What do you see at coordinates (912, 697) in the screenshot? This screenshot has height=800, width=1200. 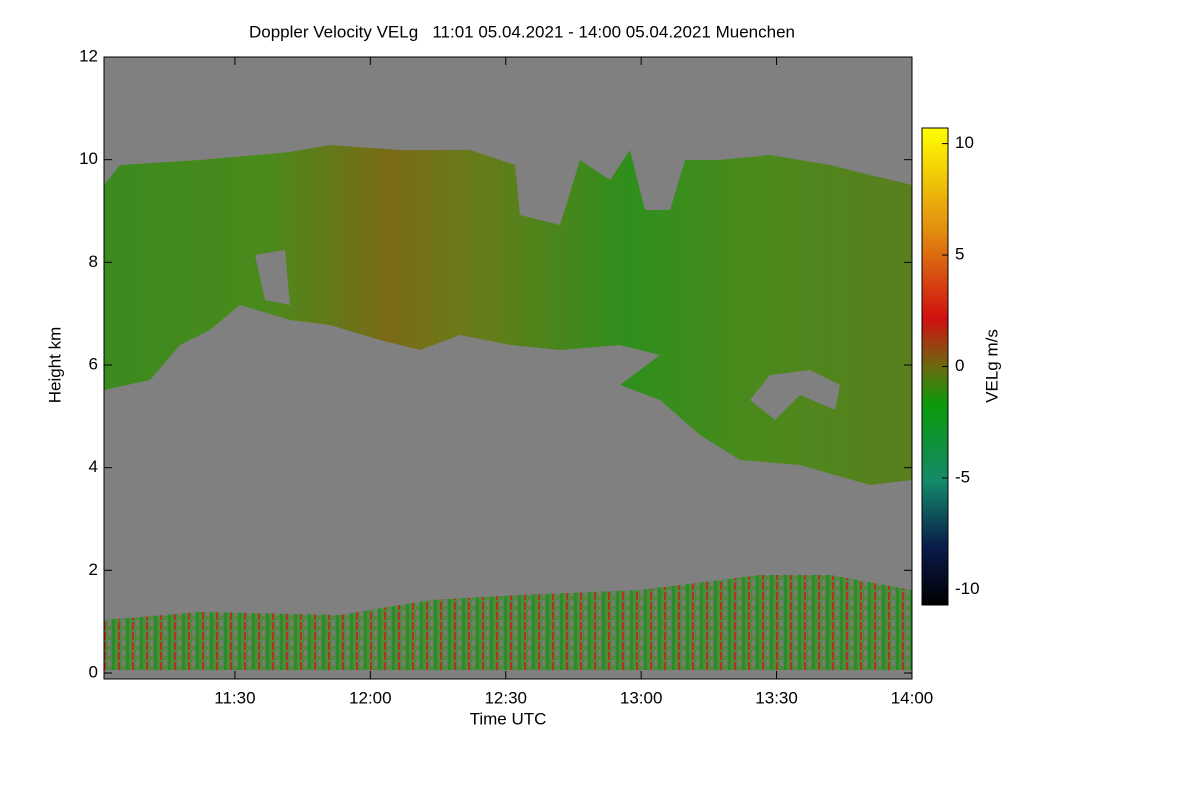 I see `x-tick-label: 14:00` at bounding box center [912, 697].